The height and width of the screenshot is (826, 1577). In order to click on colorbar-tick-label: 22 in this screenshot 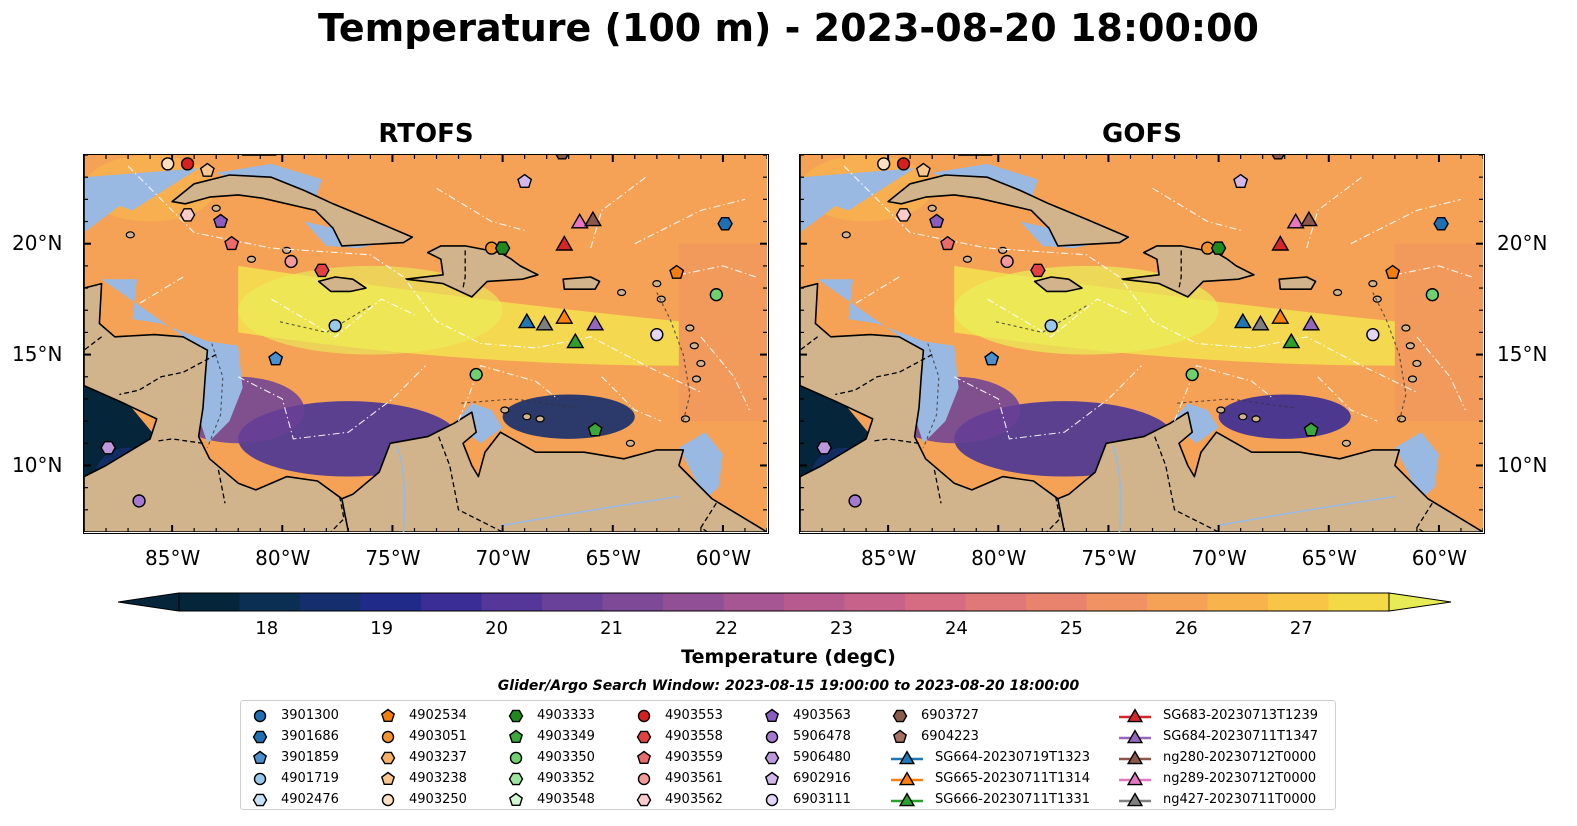, I will do `click(726, 628)`.